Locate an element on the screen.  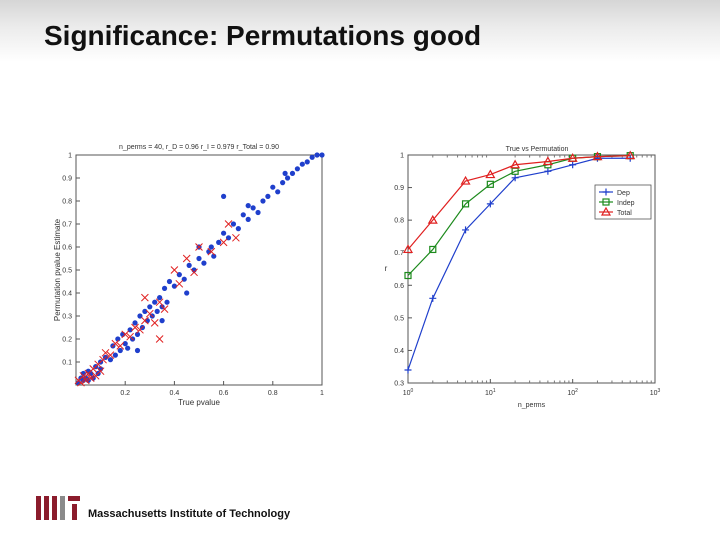
line-y-tick-label: 0.8 is located at coordinates (399, 221).